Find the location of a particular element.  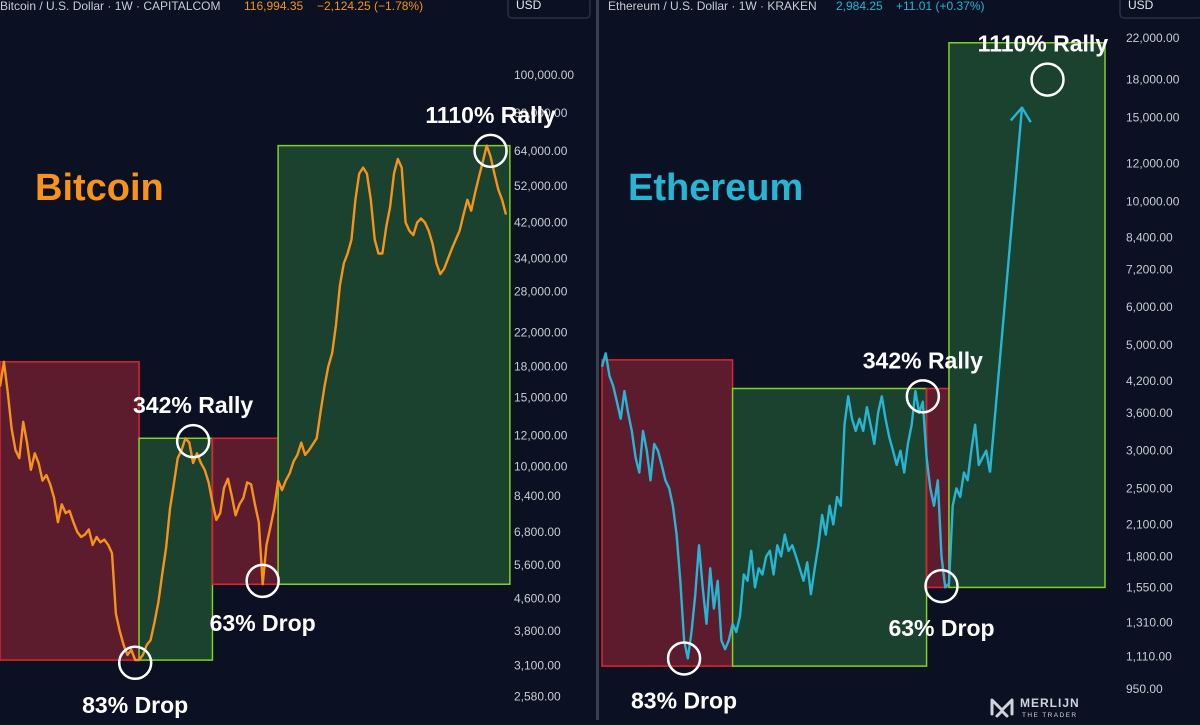

ethereum-y-tick-label: 22,000.00 is located at coordinates (1153, 38).